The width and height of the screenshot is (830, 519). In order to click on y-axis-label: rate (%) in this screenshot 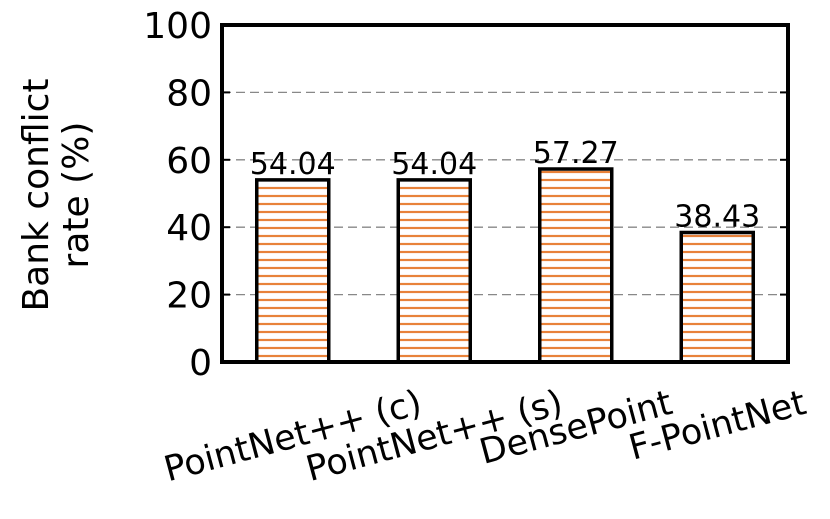, I will do `click(76, 195)`.